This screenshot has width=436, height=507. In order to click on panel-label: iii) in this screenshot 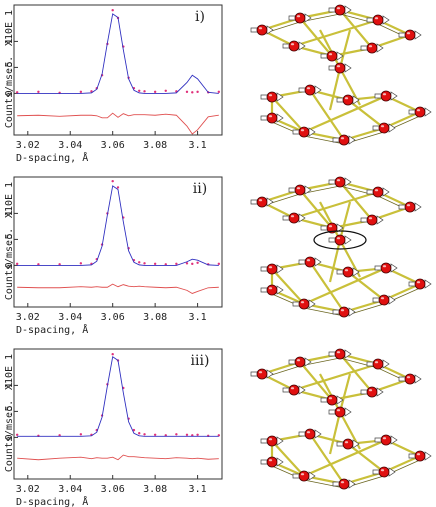, I will do `click(200, 361)`.